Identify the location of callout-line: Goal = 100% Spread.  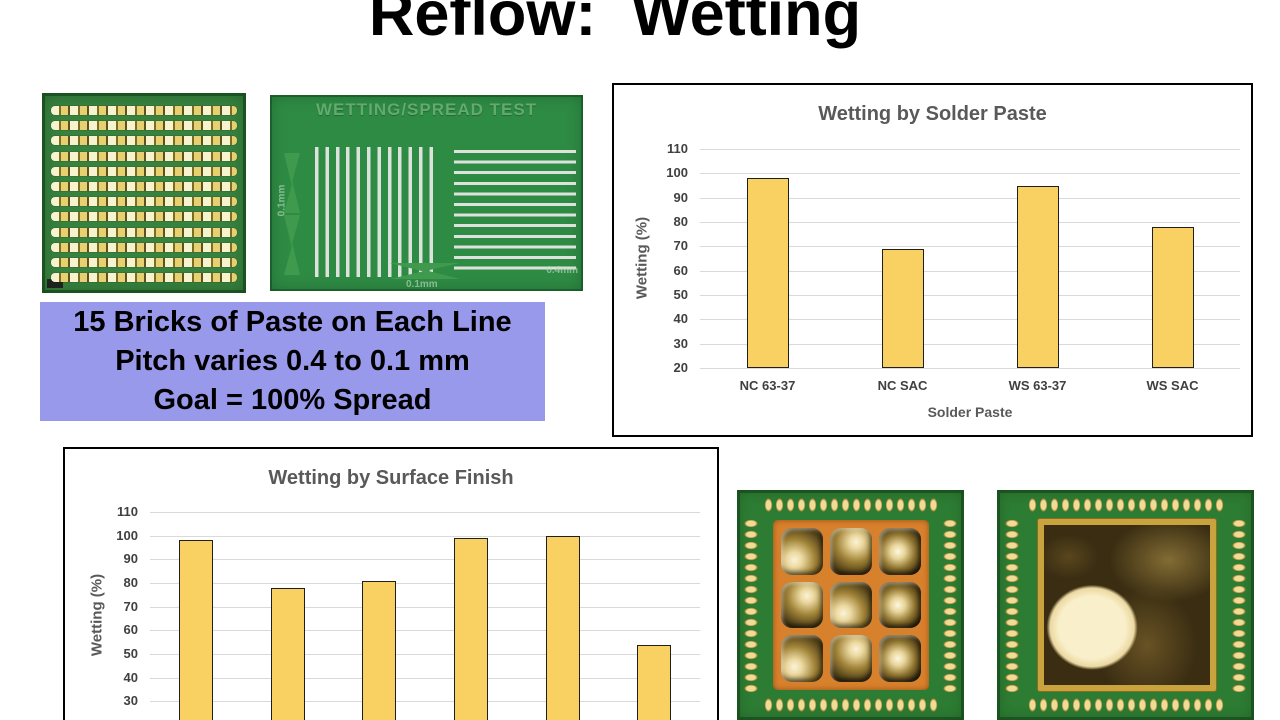
(292, 400).